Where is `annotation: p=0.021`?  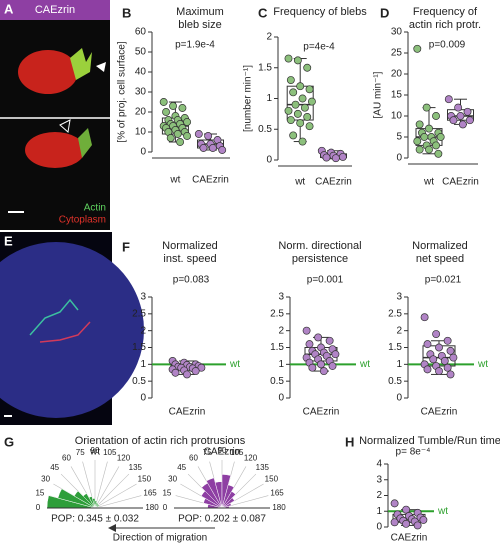 annotation: p=0.021 is located at coordinates (443, 280).